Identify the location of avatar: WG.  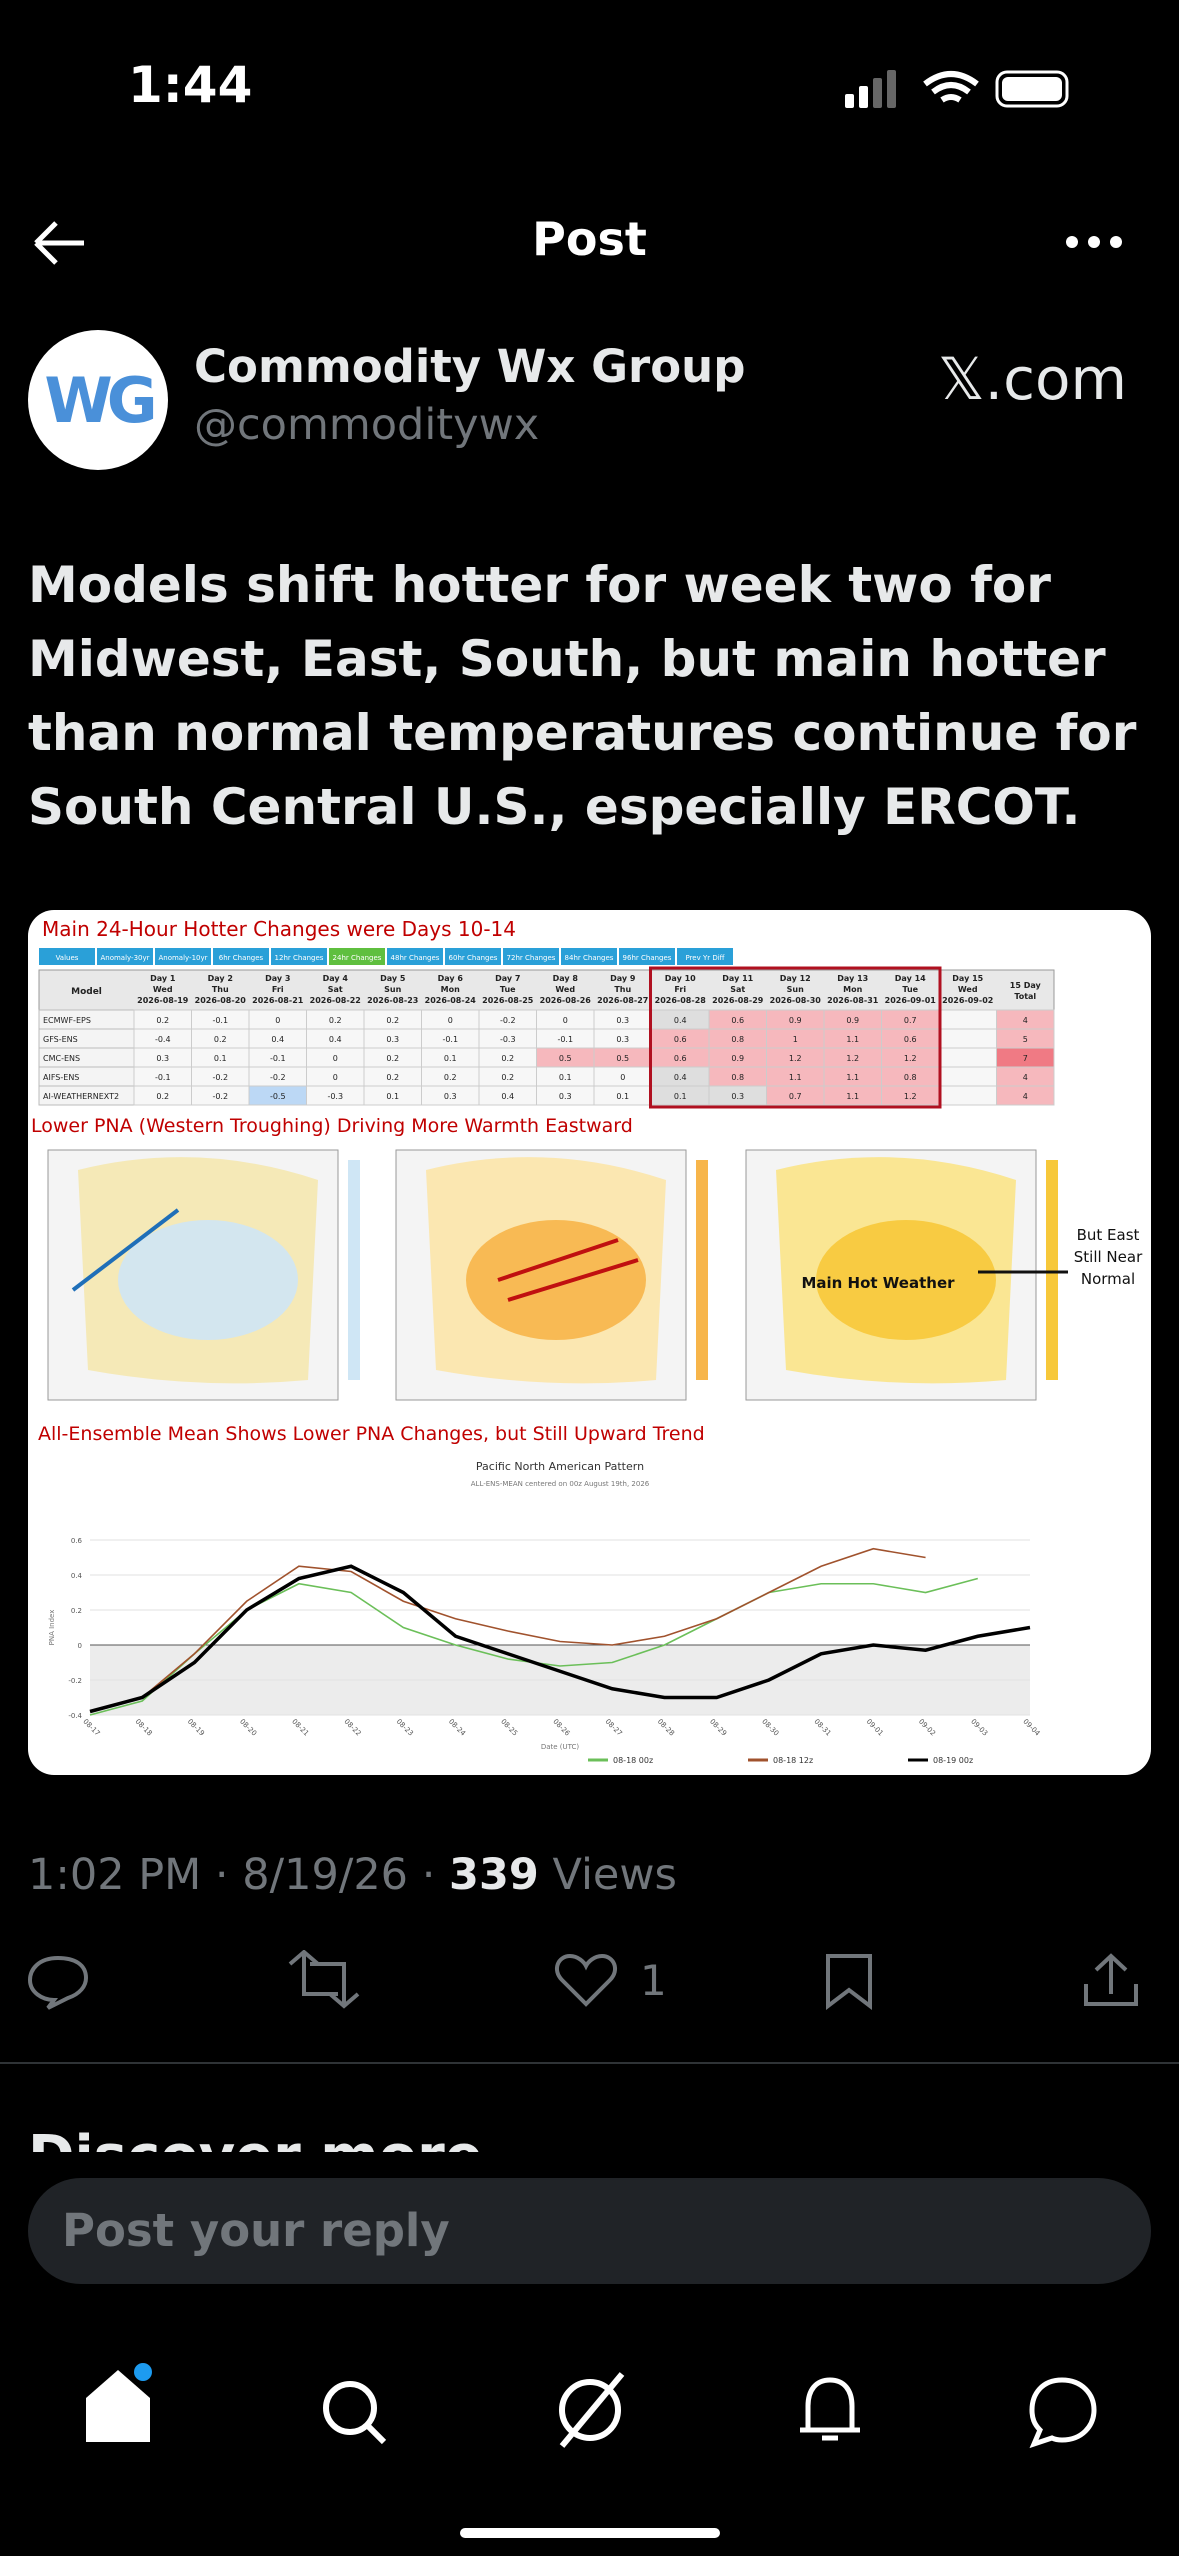
(98, 400).